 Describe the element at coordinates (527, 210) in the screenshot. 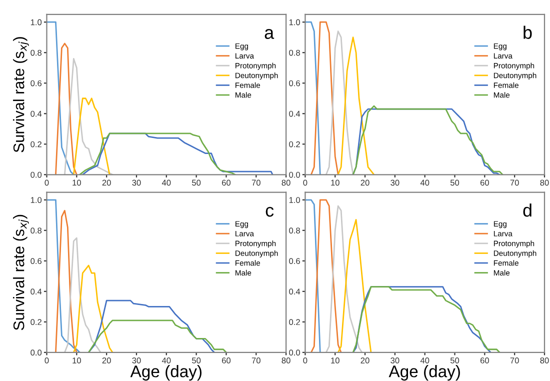

I see `annotation: d` at that location.